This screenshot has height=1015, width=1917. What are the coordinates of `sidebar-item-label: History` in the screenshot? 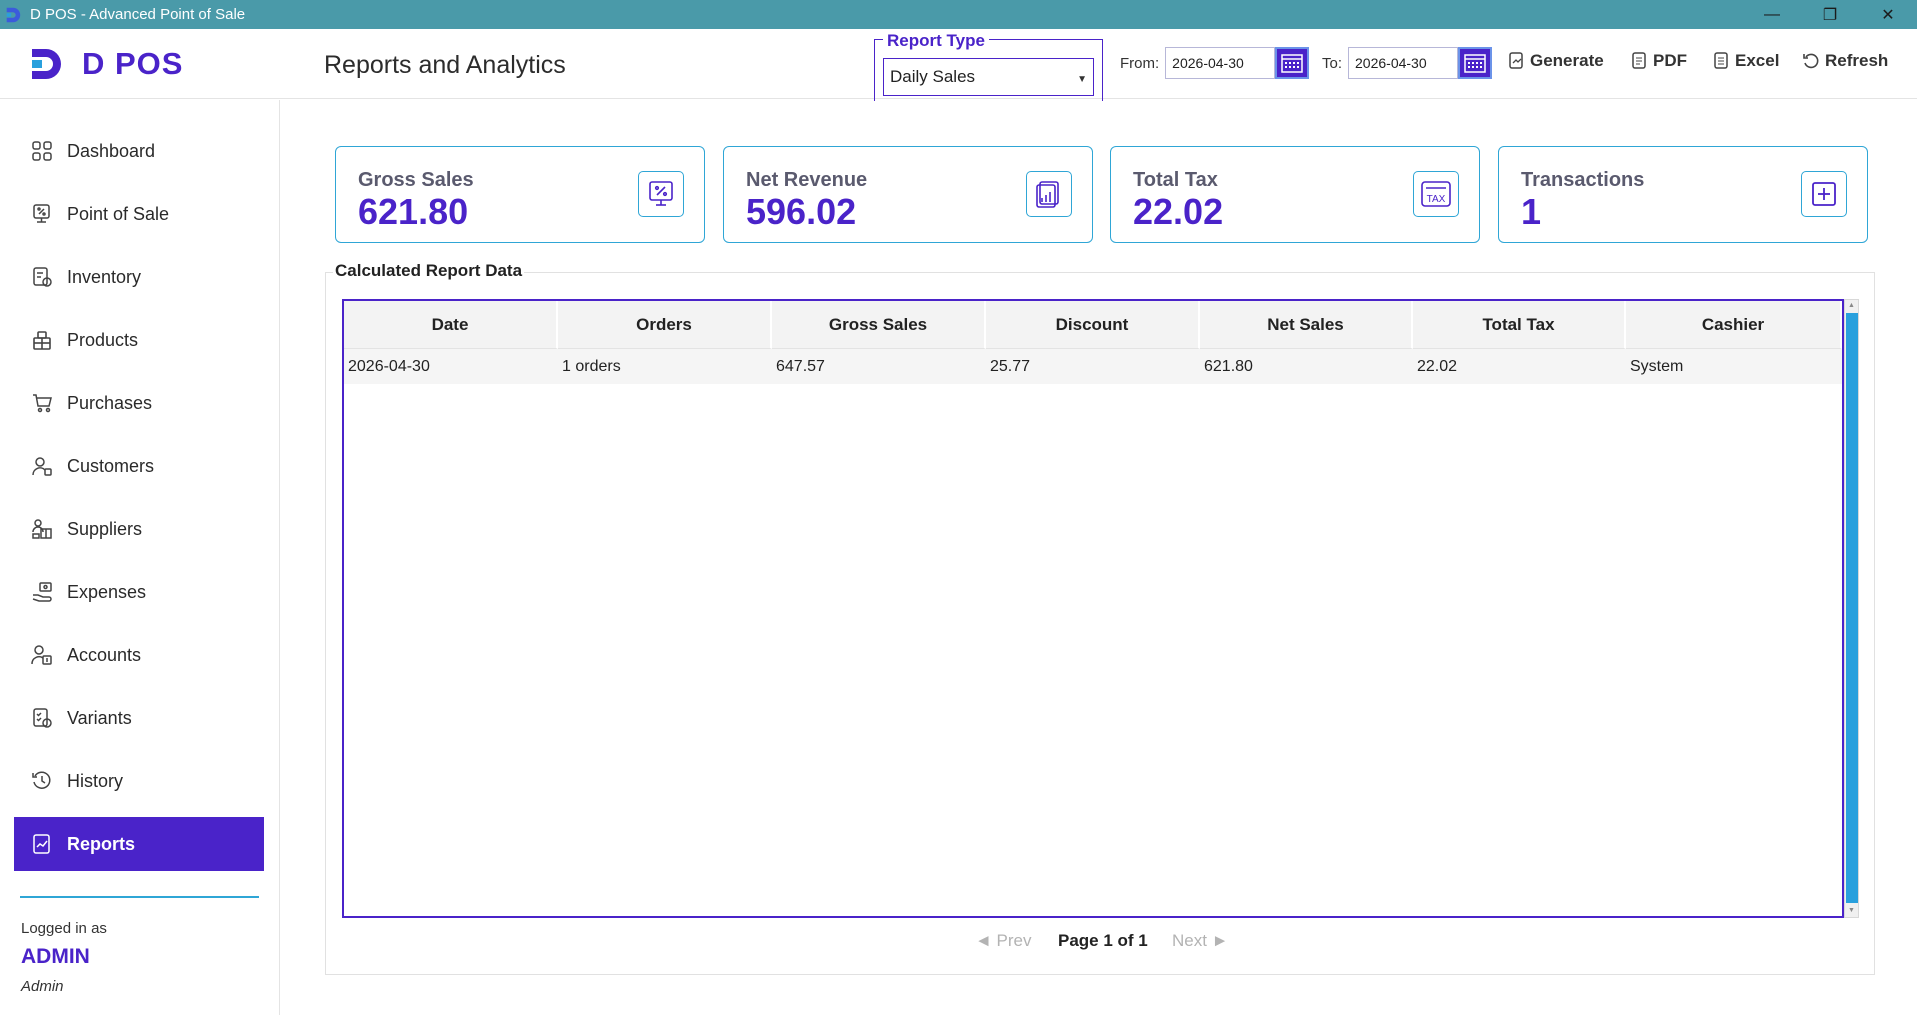 It's located at (95, 780).